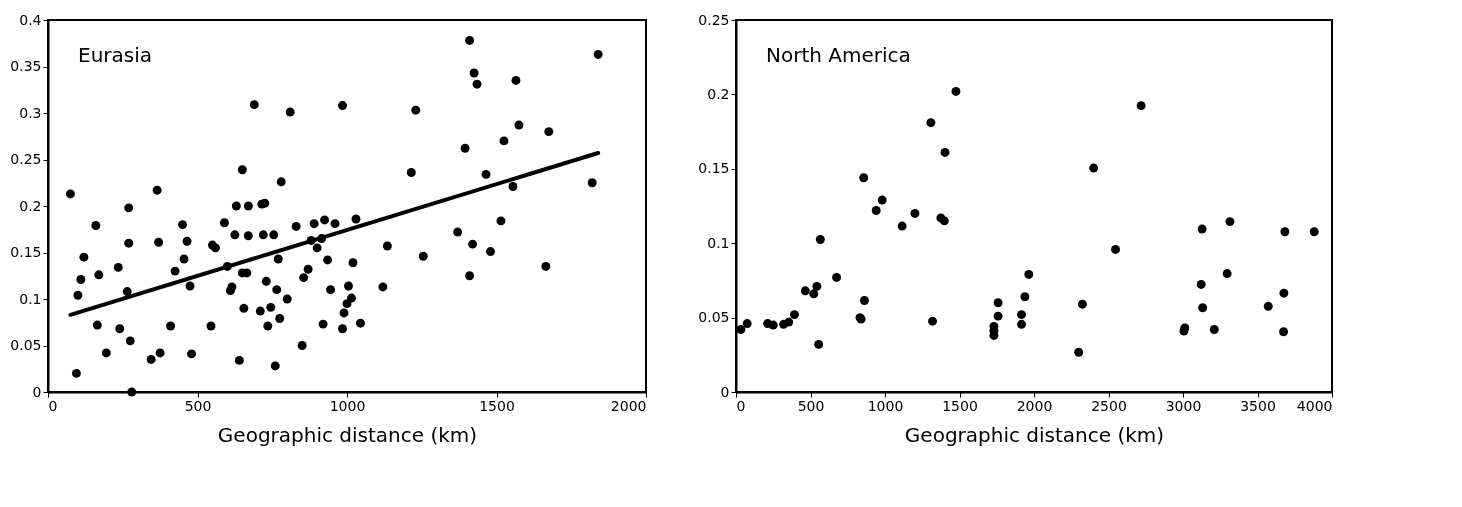 The width and height of the screenshot is (1462, 507). What do you see at coordinates (30, 112) in the screenshot?
I see `y-tick-label: 0.3` at bounding box center [30, 112].